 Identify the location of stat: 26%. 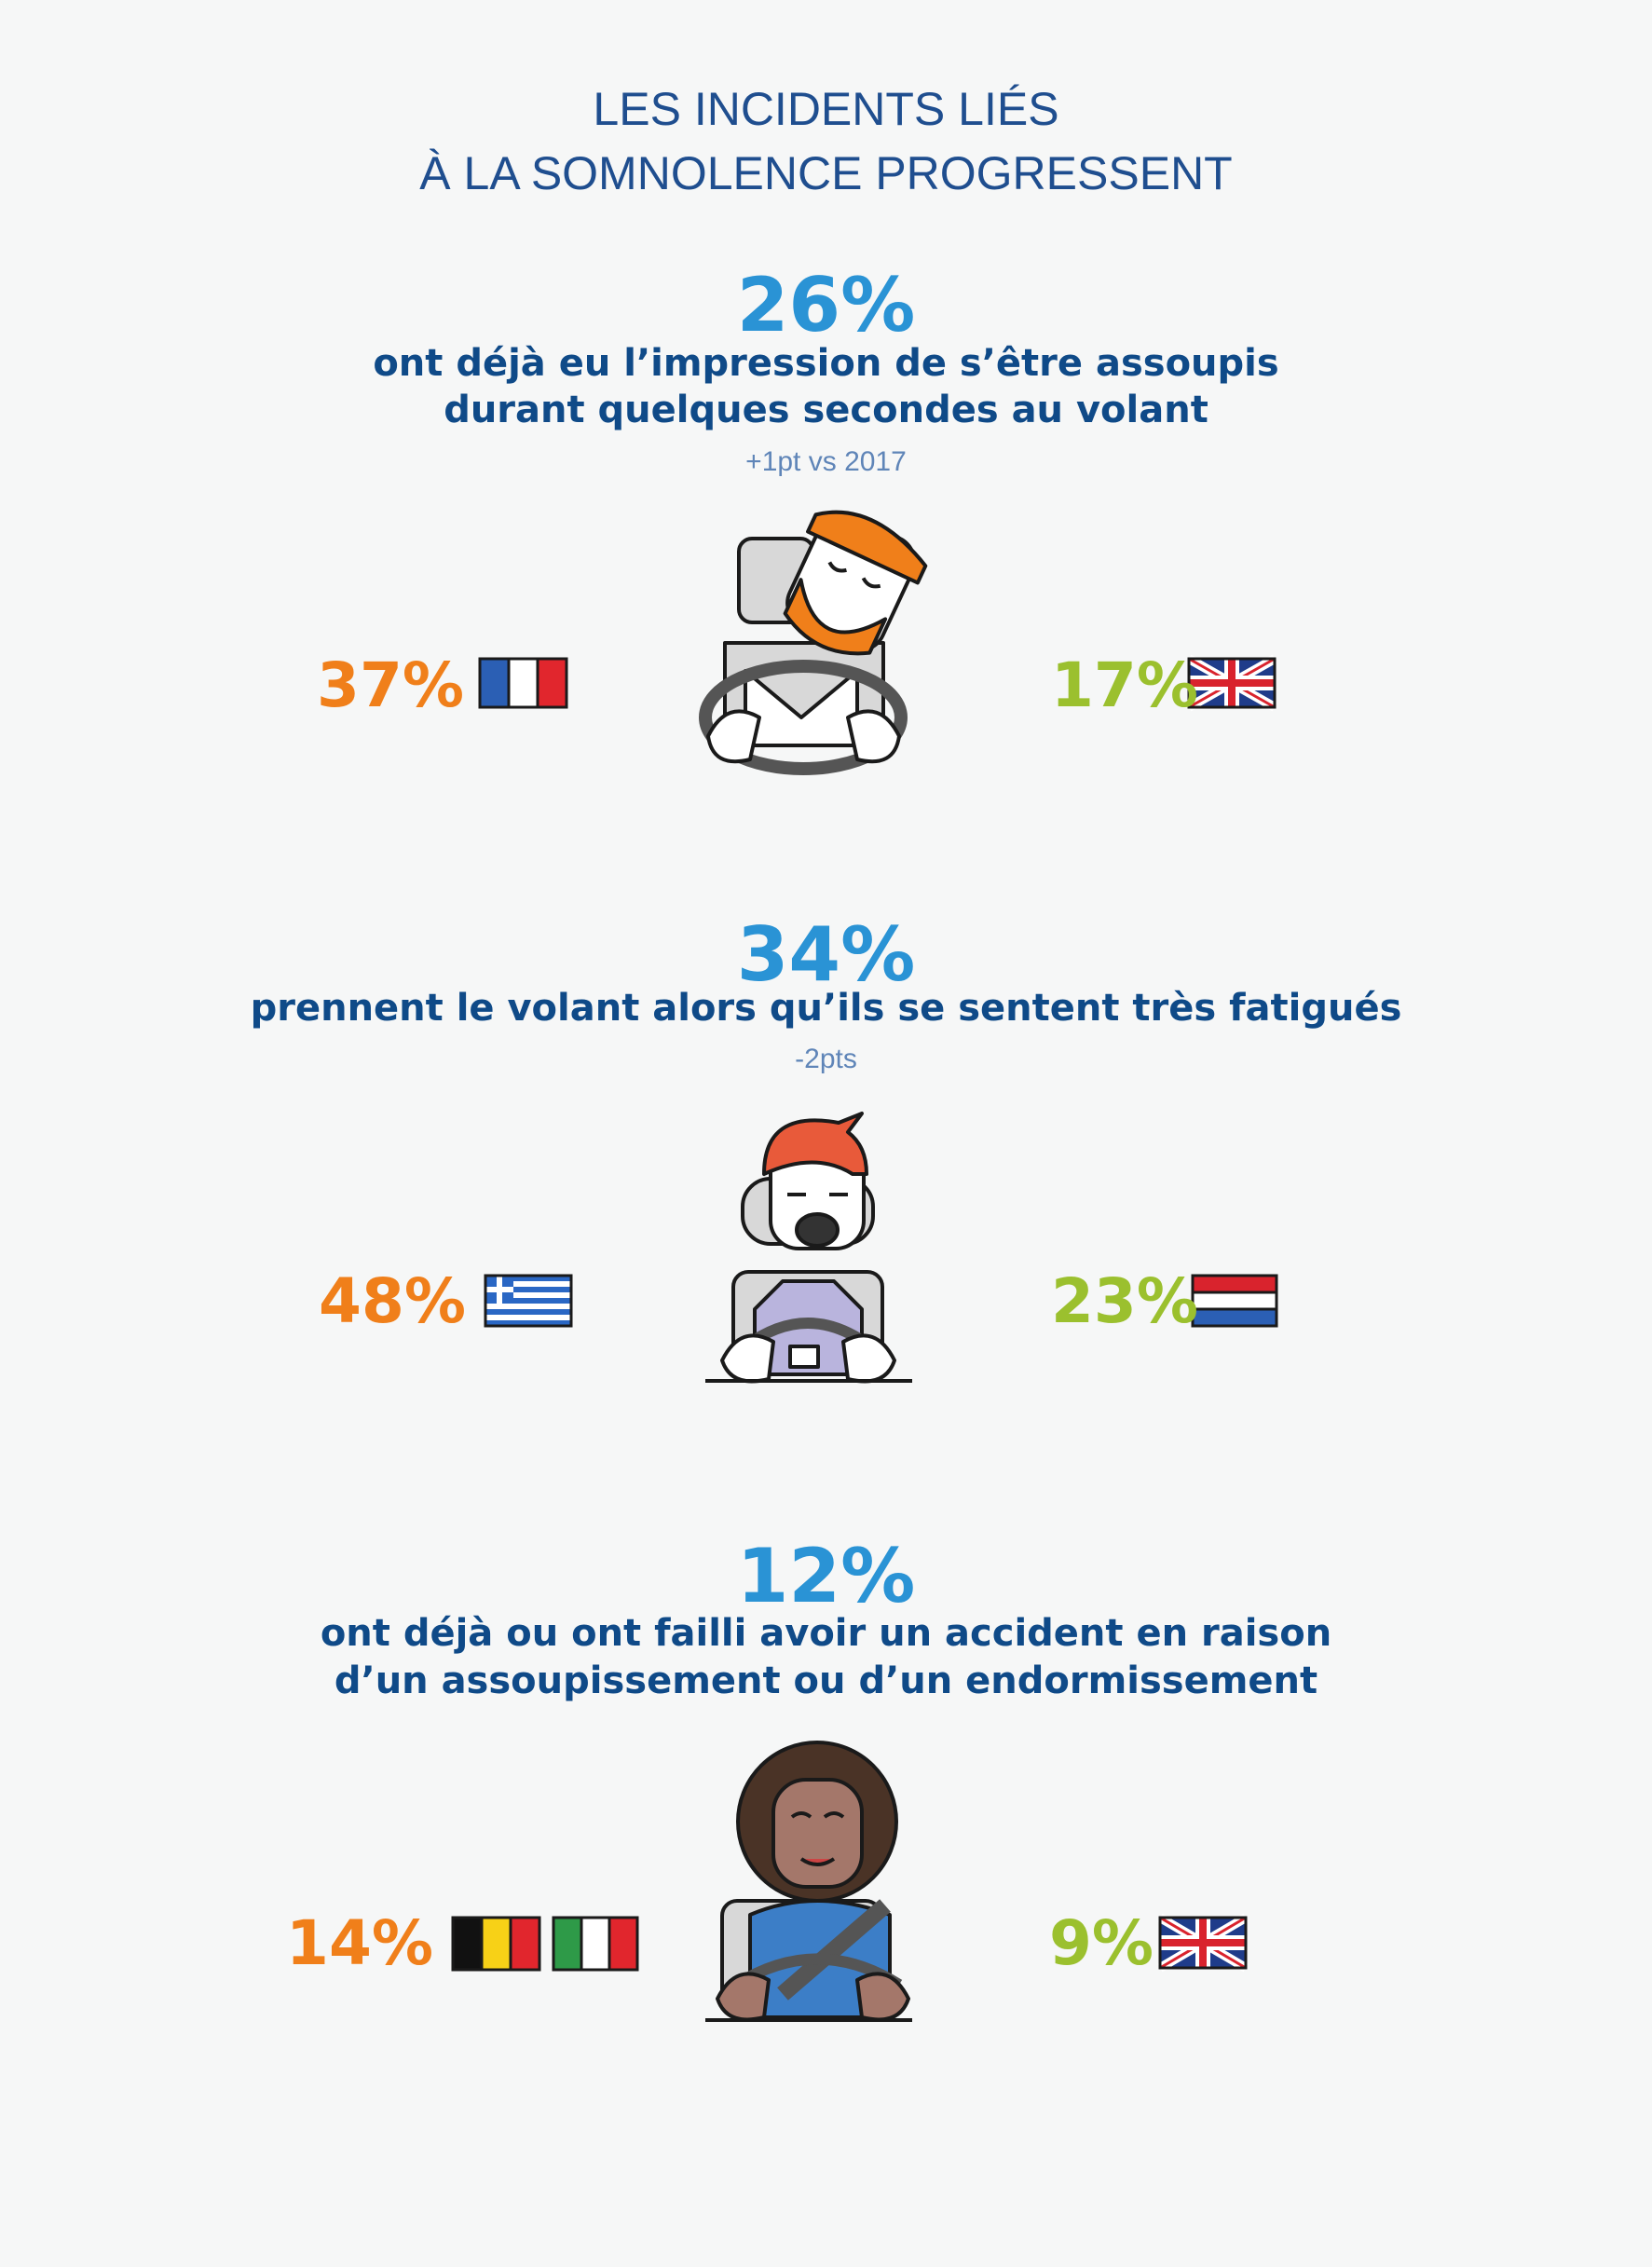
(826, 305).